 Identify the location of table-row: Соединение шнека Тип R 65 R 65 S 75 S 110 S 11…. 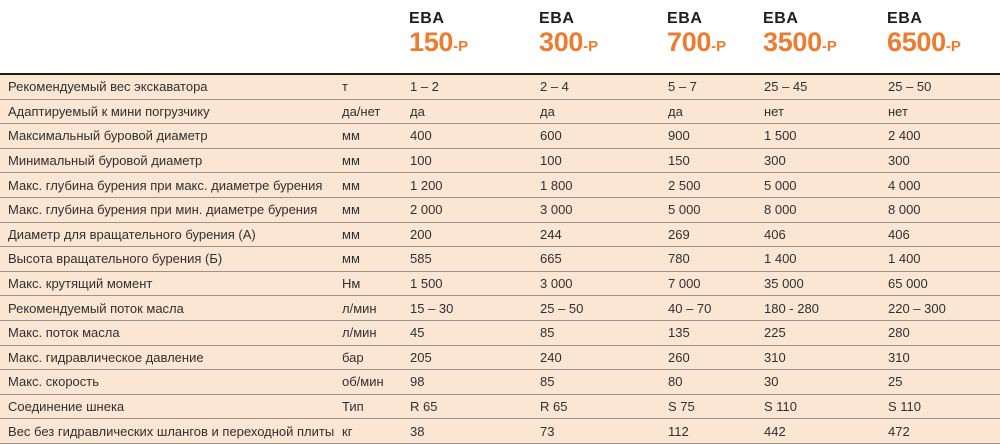
(500, 407).